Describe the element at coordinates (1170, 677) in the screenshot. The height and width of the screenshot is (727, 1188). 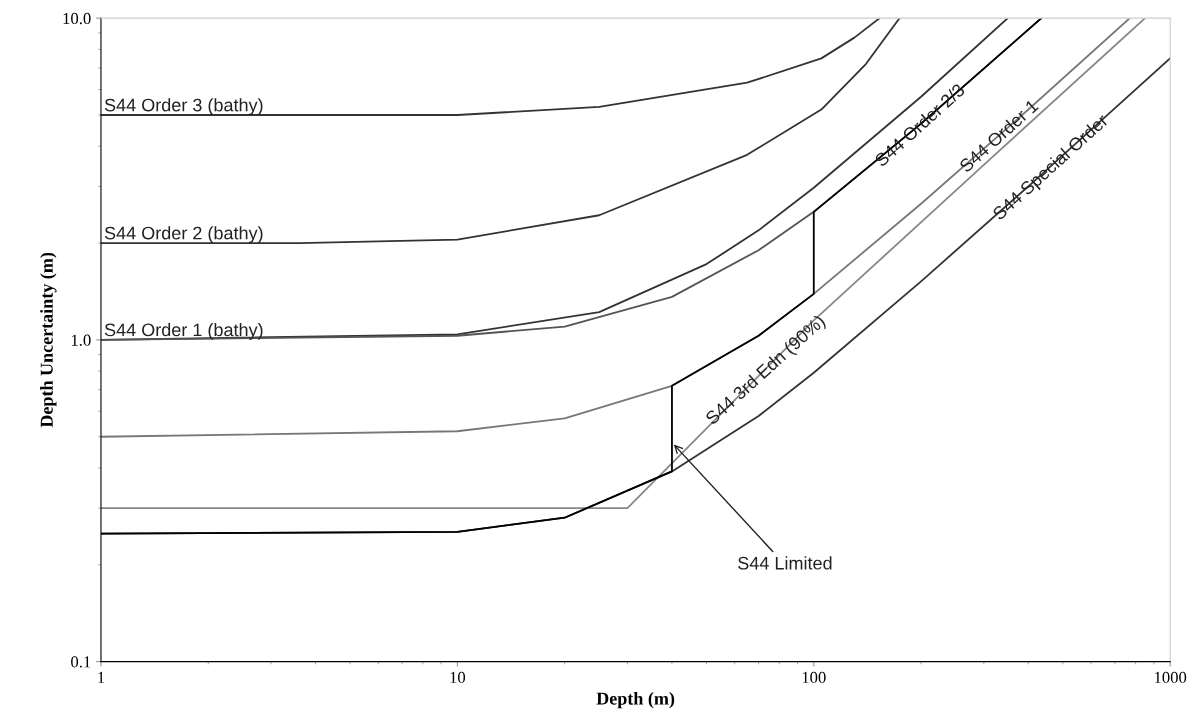
I see `x-tick-label: 1000` at that location.